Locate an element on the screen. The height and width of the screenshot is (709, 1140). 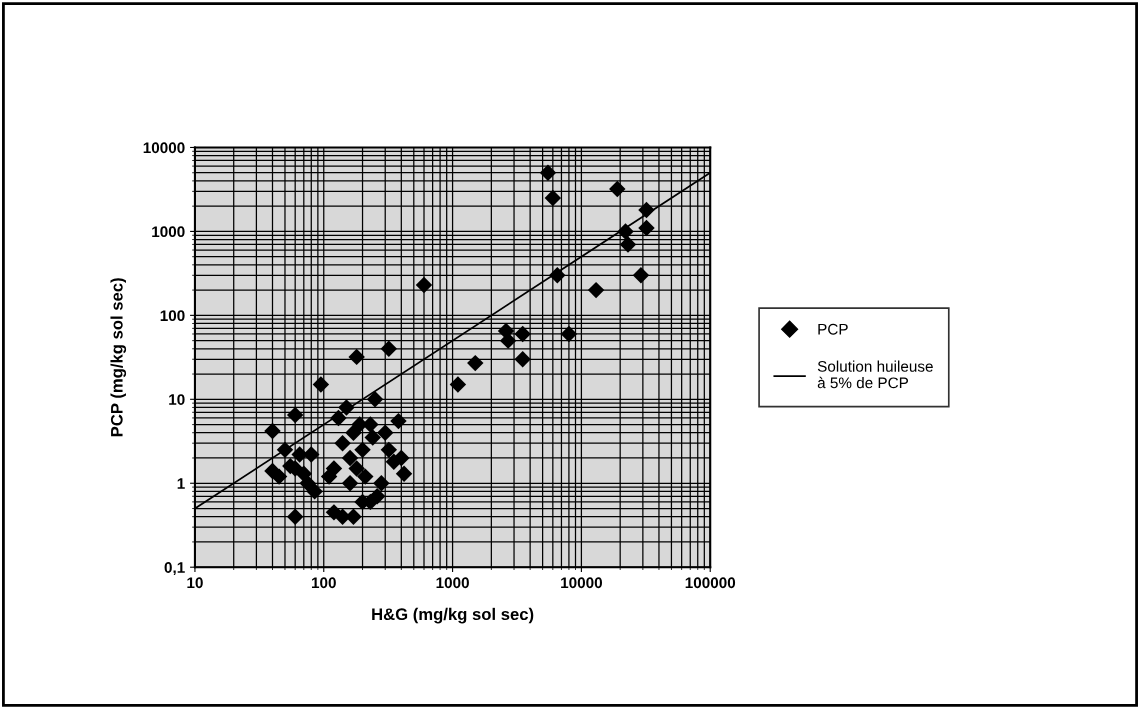
y-tick-label: 1 is located at coordinates (181, 483).